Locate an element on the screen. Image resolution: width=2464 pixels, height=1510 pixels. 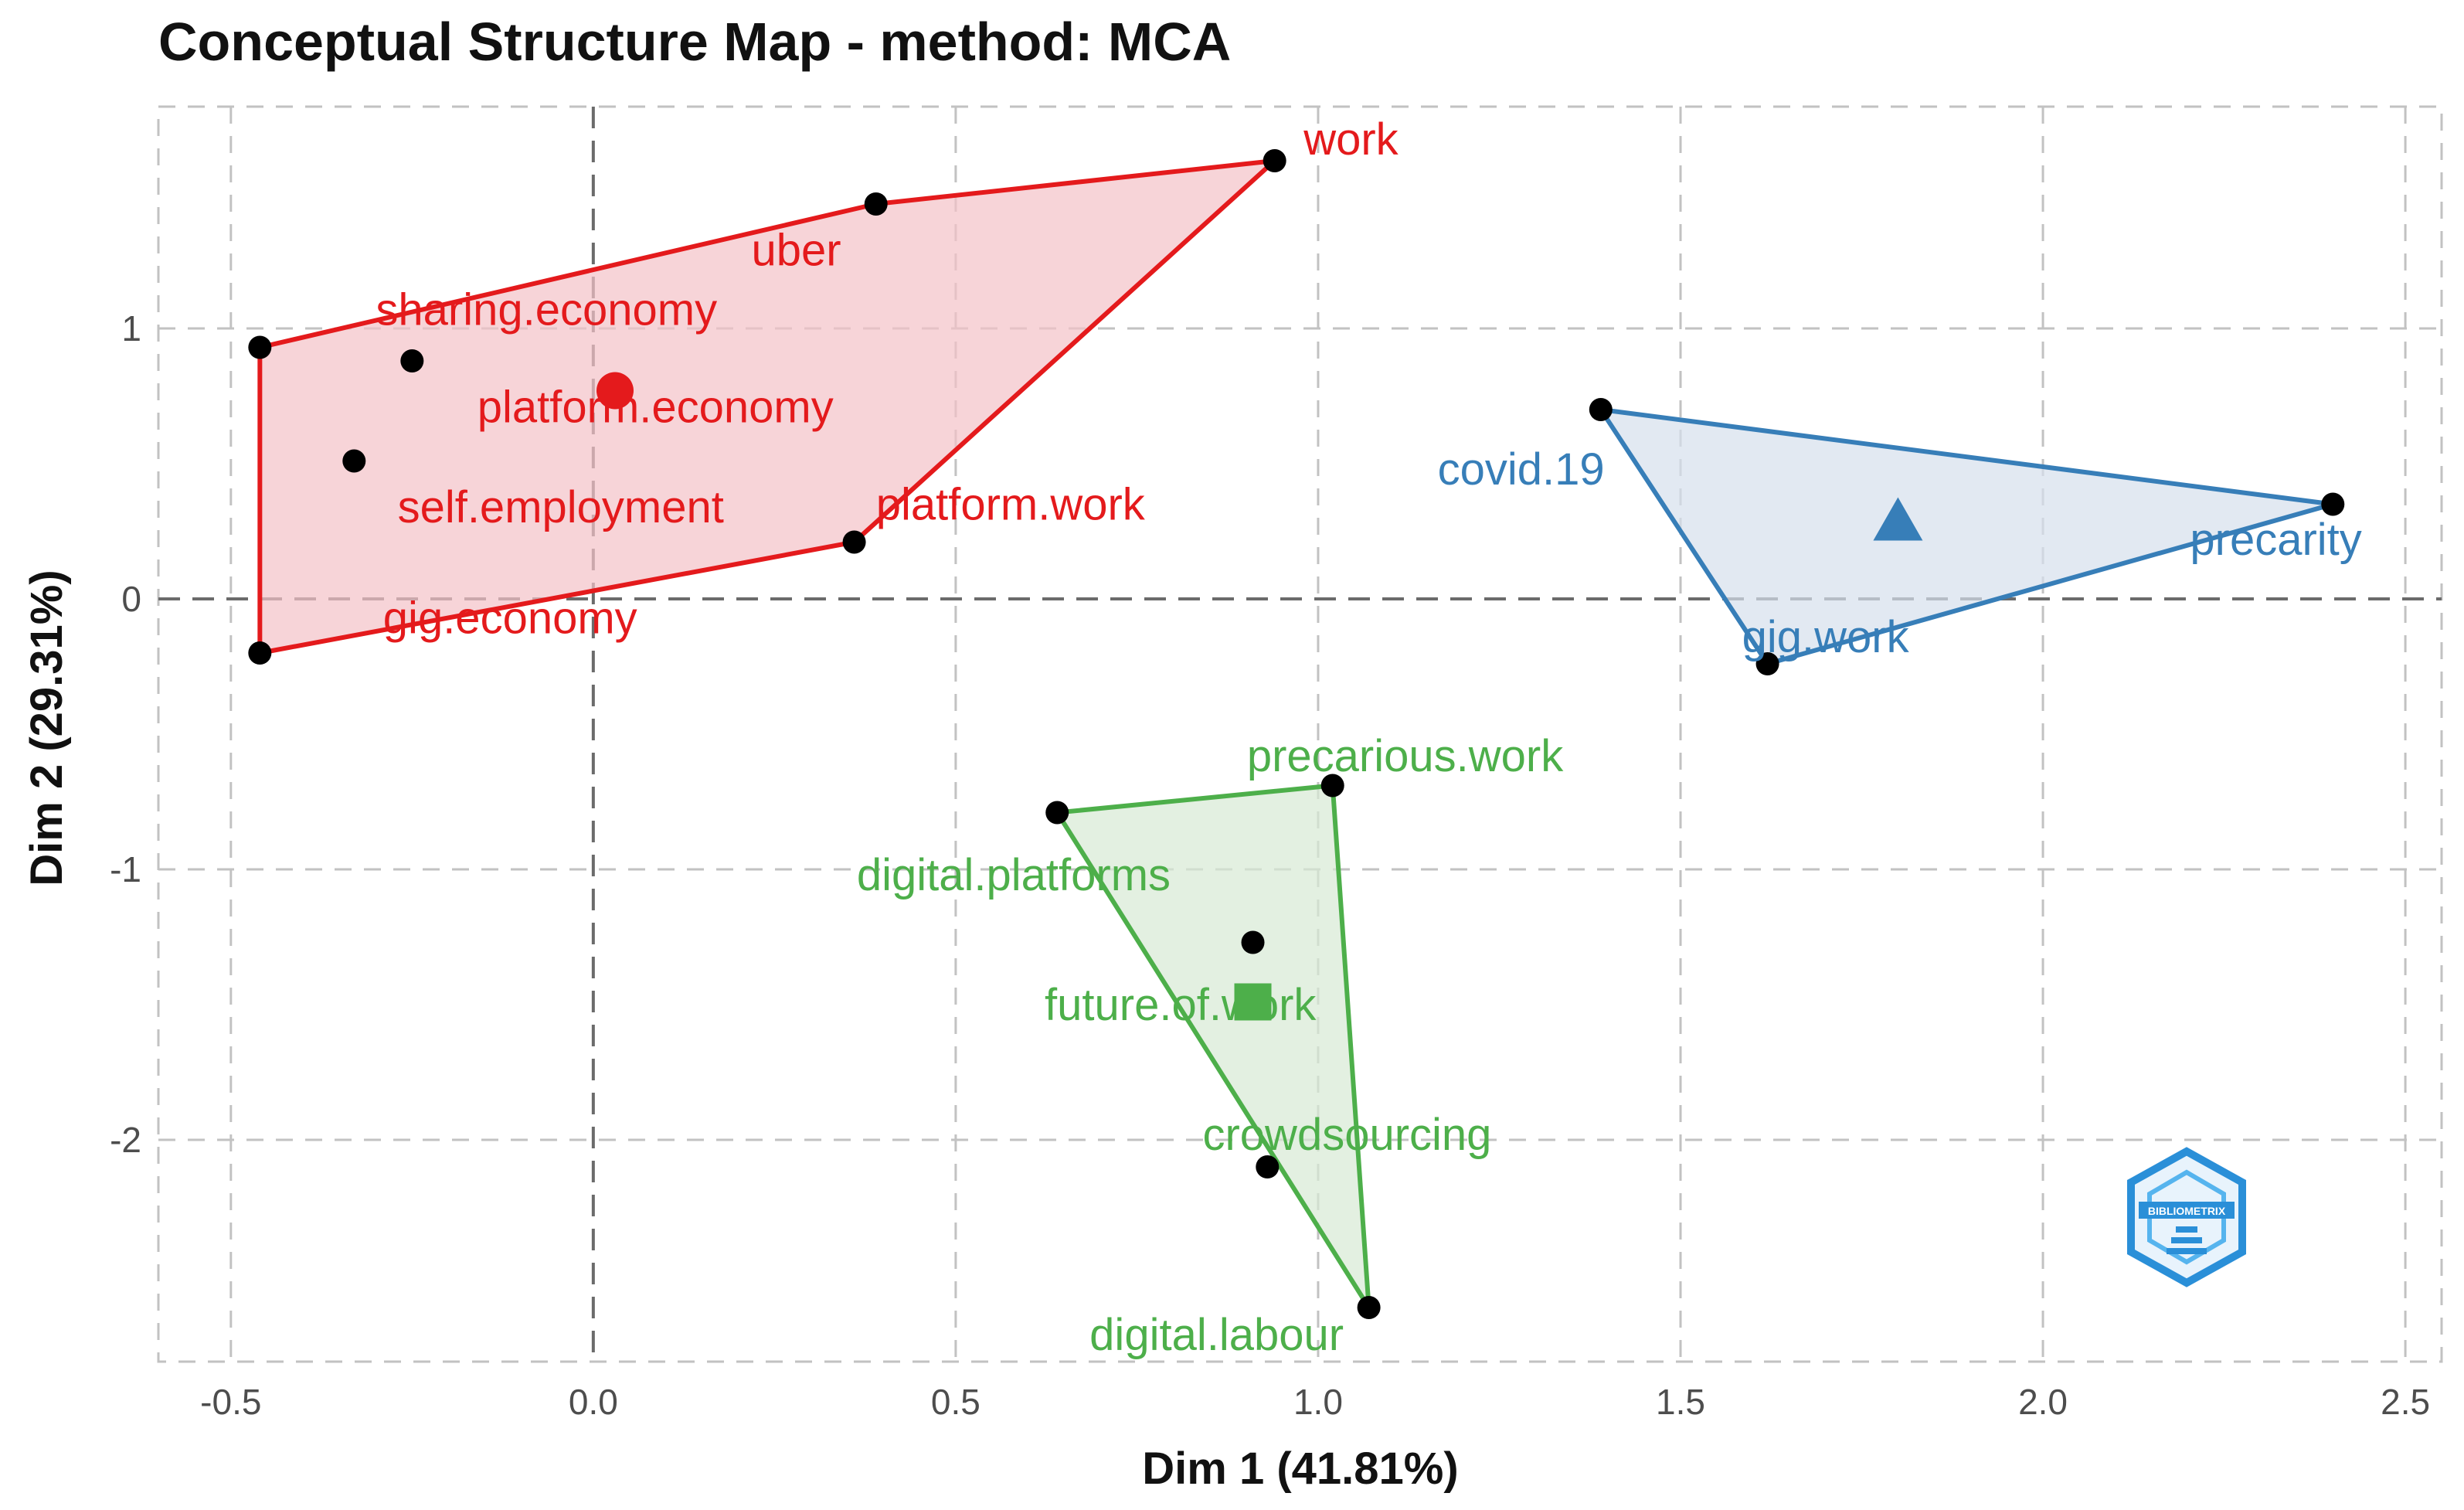
point-label: uber is located at coordinates (796, 251).